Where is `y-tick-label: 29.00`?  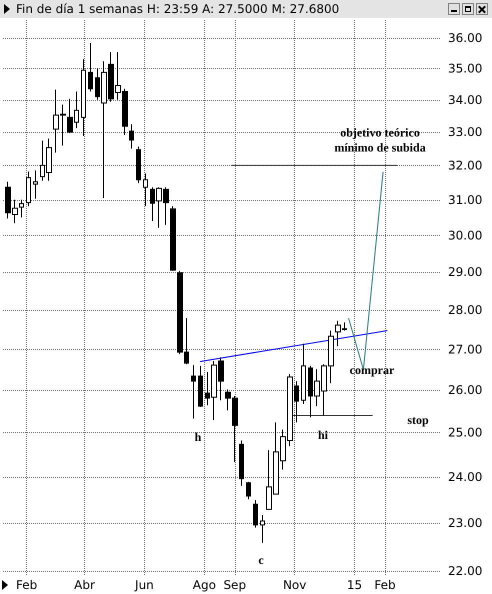 y-tick-label: 29.00 is located at coordinates (465, 271).